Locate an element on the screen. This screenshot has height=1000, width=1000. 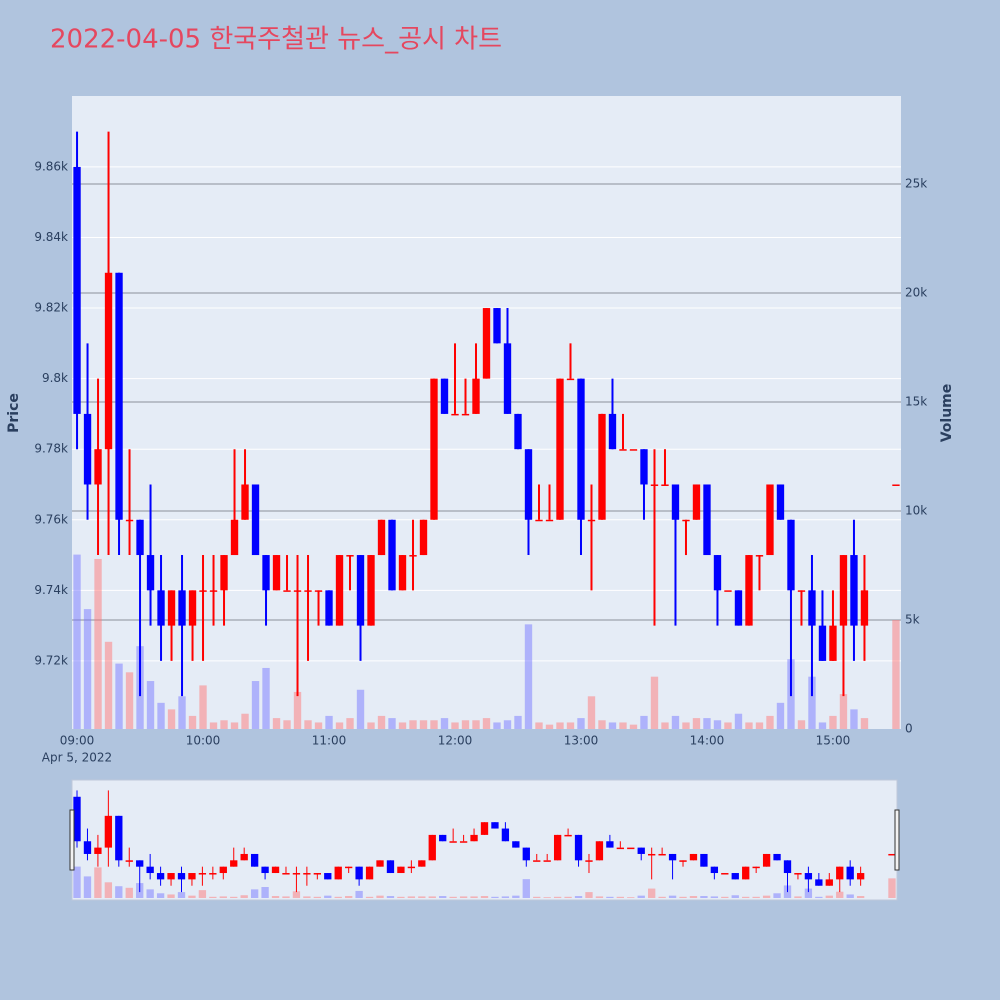
y2-tick-label: 10k is located at coordinates (916, 511).